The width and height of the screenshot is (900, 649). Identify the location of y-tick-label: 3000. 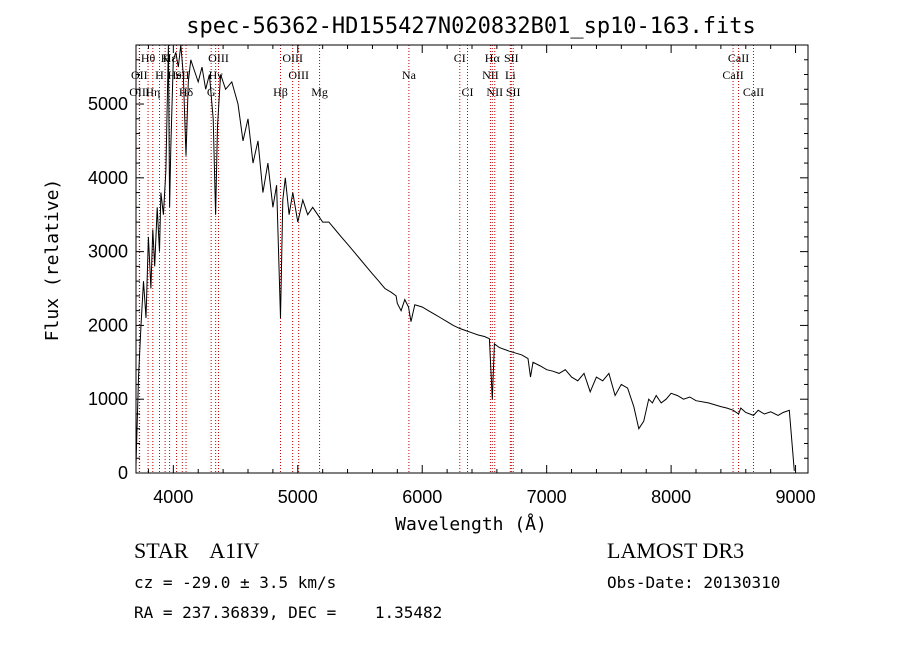
(108, 252).